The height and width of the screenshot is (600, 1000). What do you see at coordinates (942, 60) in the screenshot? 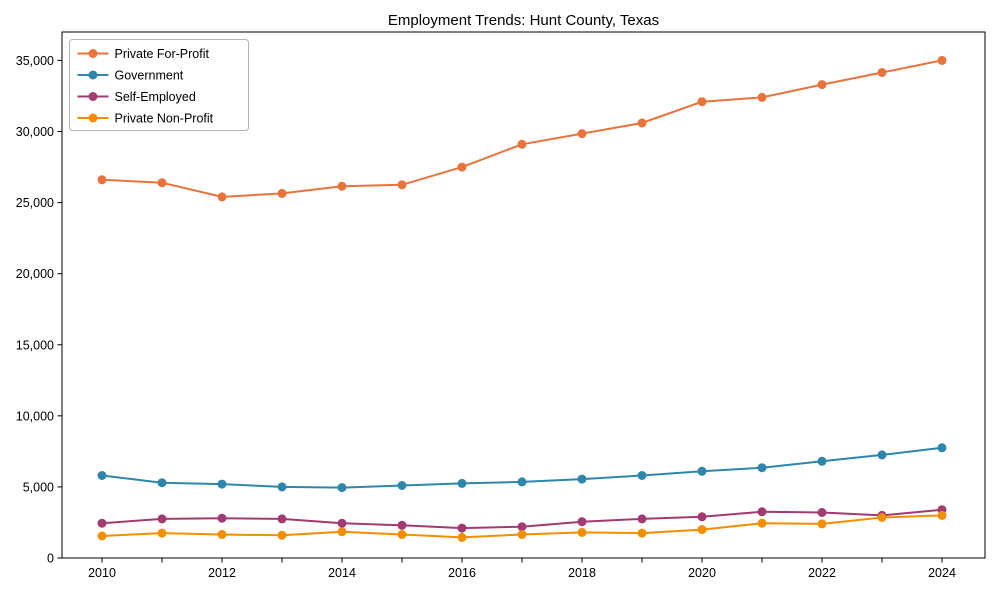
I see `data-point-private-for-profit-2024` at bounding box center [942, 60].